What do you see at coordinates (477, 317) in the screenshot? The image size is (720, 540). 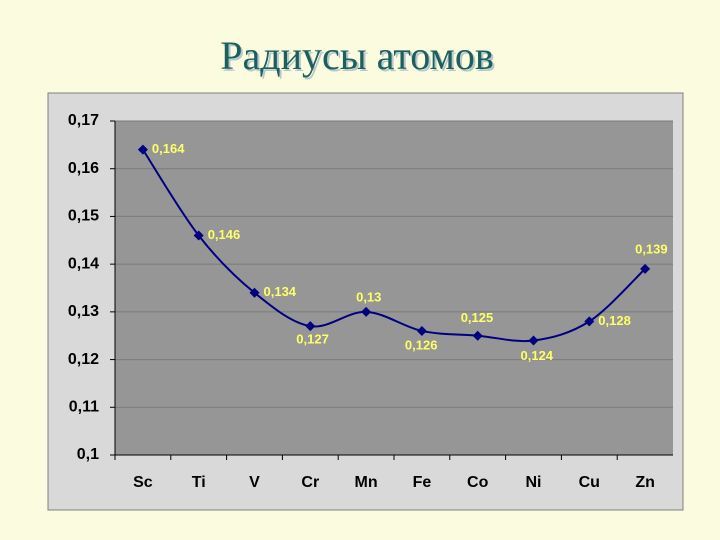 I see `data-label: 0,125` at bounding box center [477, 317].